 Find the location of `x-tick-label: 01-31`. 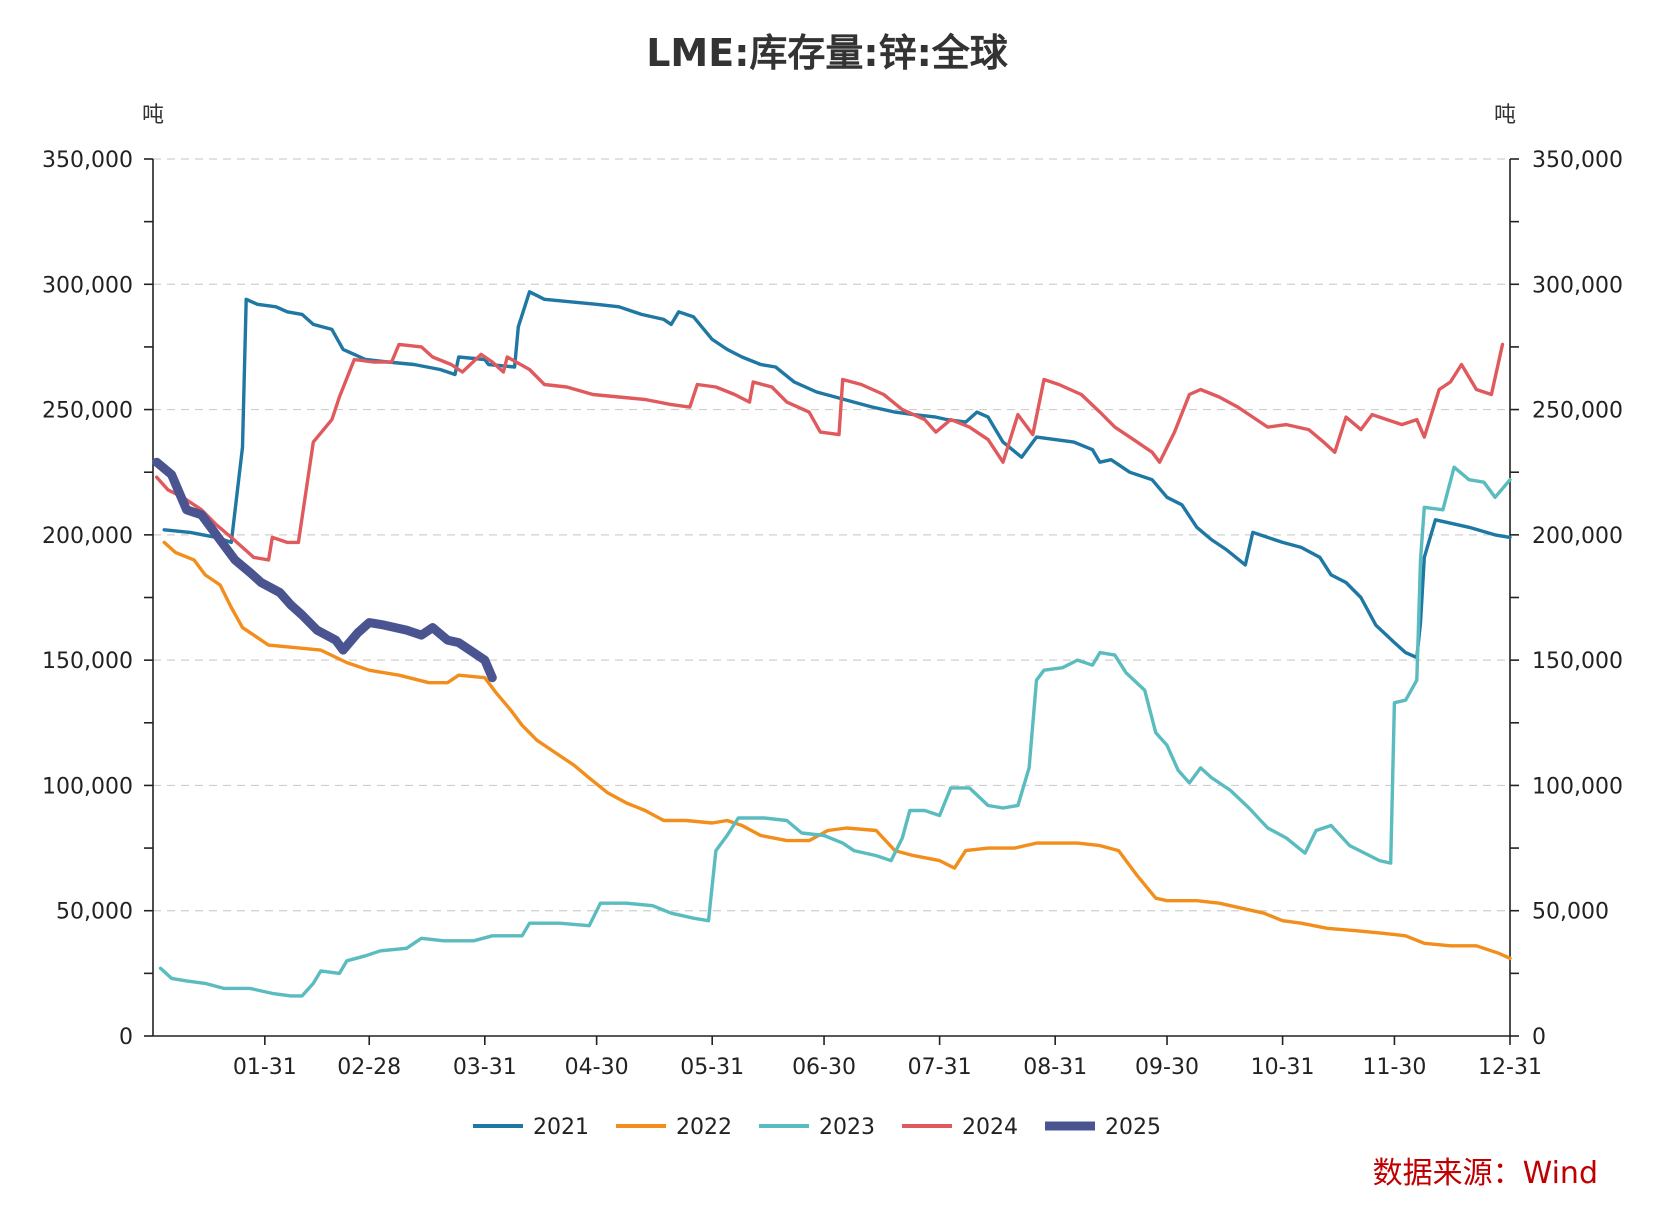

x-tick-label: 01-31 is located at coordinates (265, 1067).